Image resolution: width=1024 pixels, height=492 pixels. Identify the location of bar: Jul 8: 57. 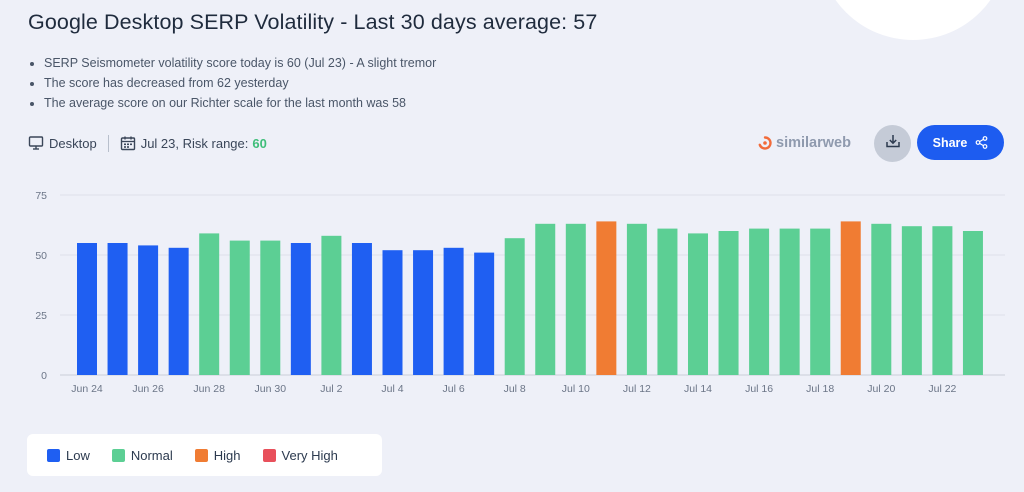
(514, 306).